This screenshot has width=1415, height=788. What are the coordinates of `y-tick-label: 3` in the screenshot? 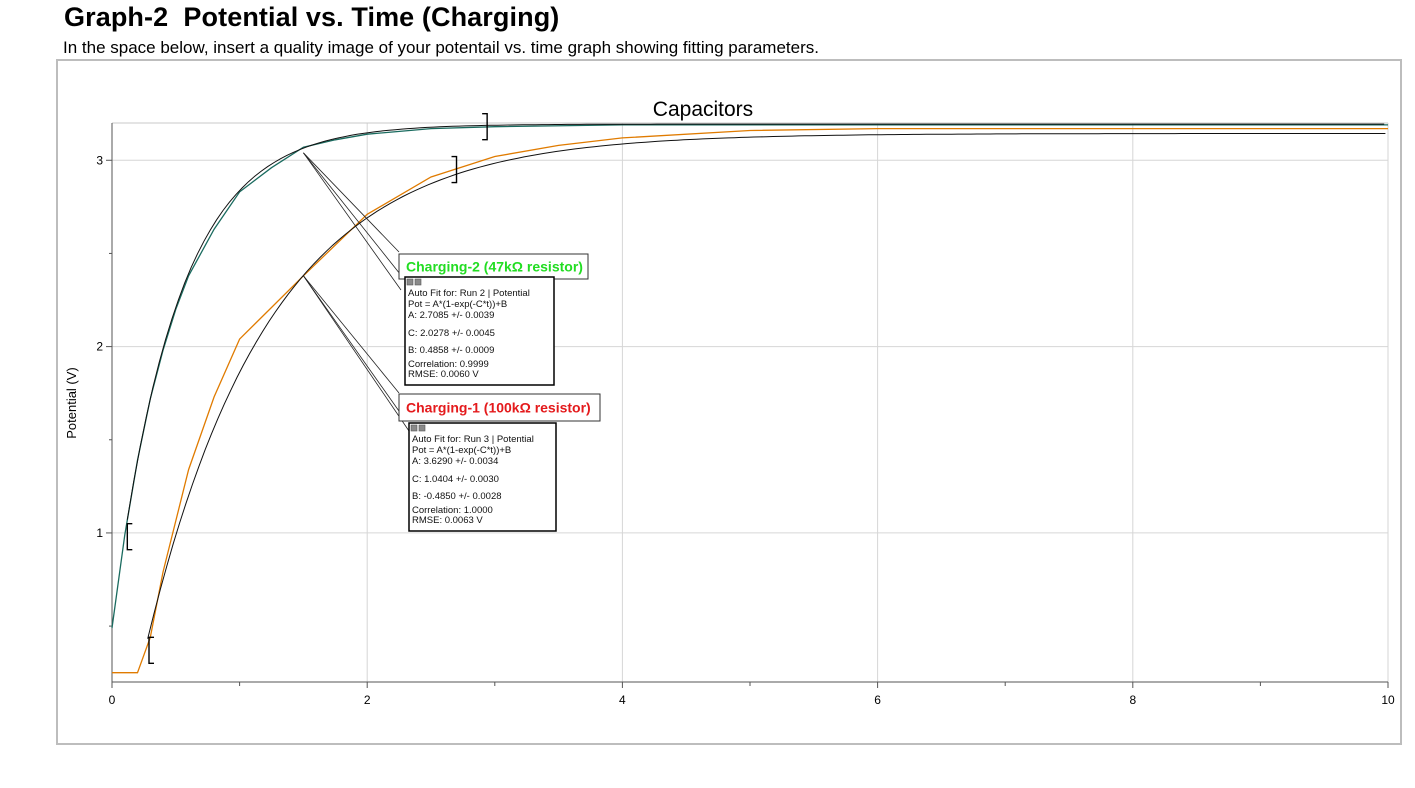 It's located at (99, 160).